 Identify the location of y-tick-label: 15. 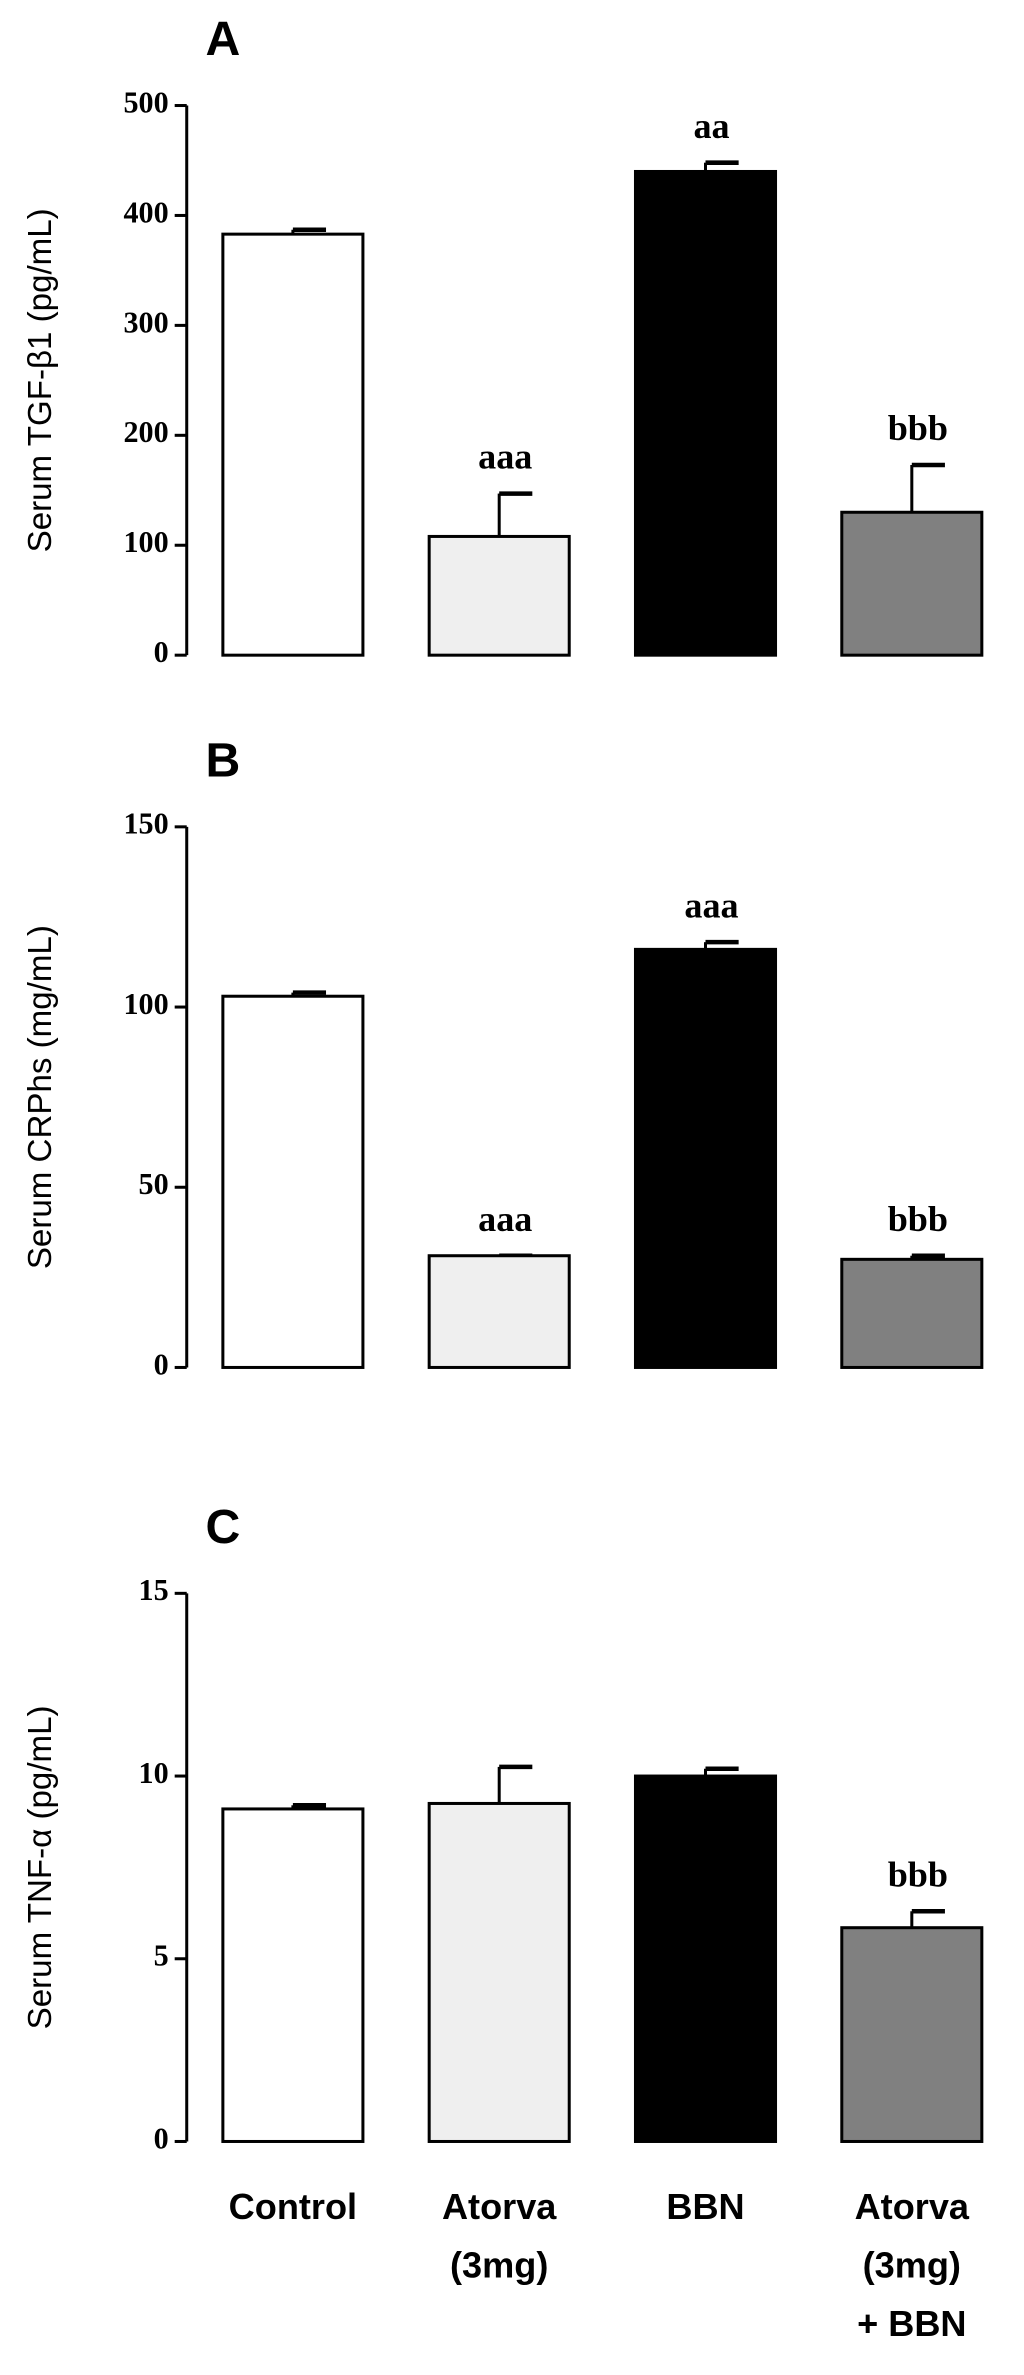
(154, 1590).